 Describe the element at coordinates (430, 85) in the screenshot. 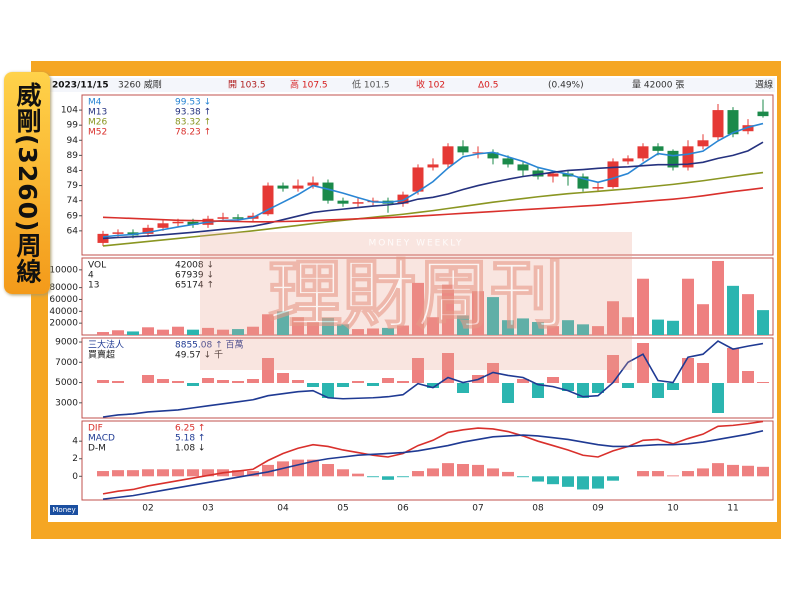

I see `header-item: 收 102` at that location.